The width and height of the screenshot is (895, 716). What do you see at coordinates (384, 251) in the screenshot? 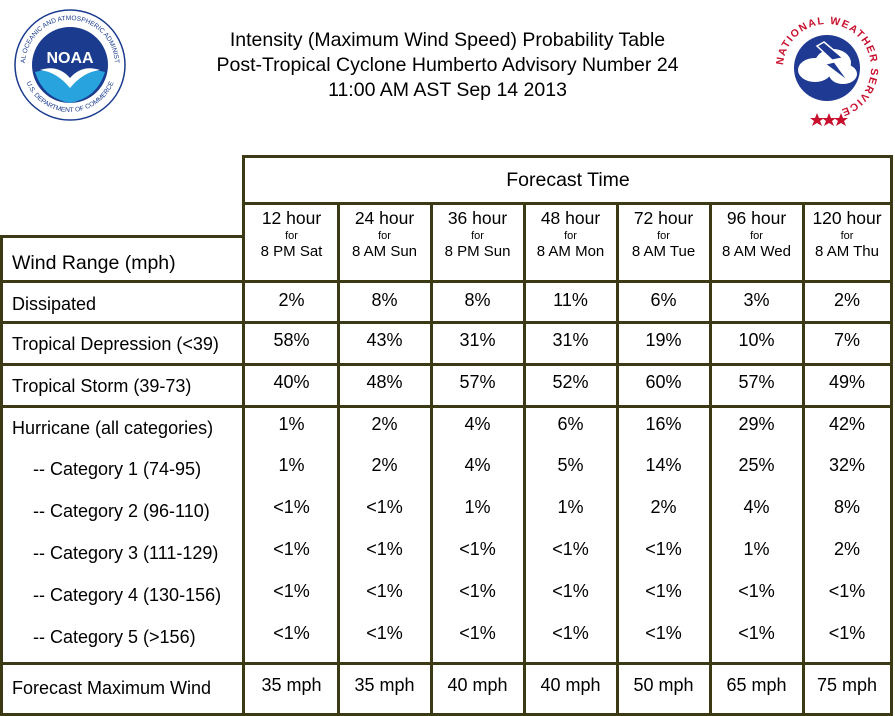
I see `column-valid-time: 8 AM Sun` at bounding box center [384, 251].